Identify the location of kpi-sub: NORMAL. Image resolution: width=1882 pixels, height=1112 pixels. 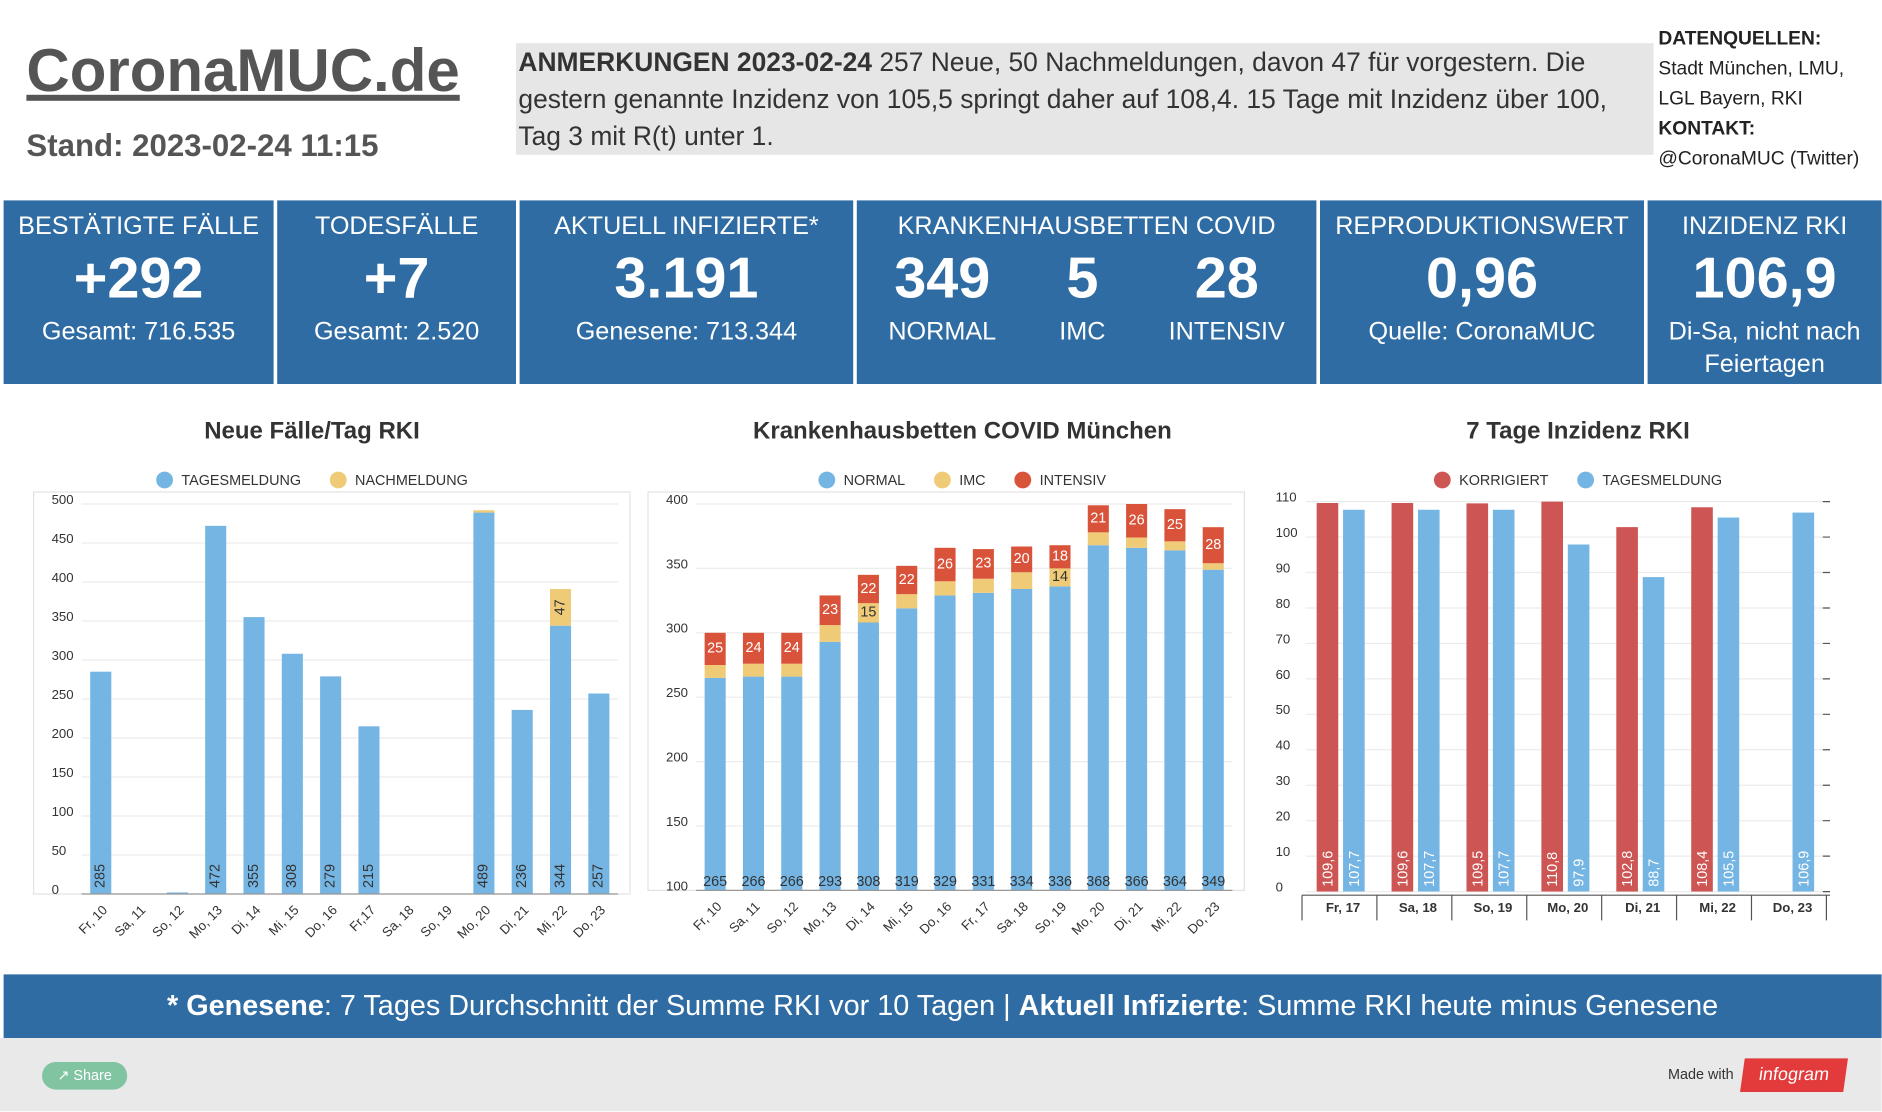
(942, 332).